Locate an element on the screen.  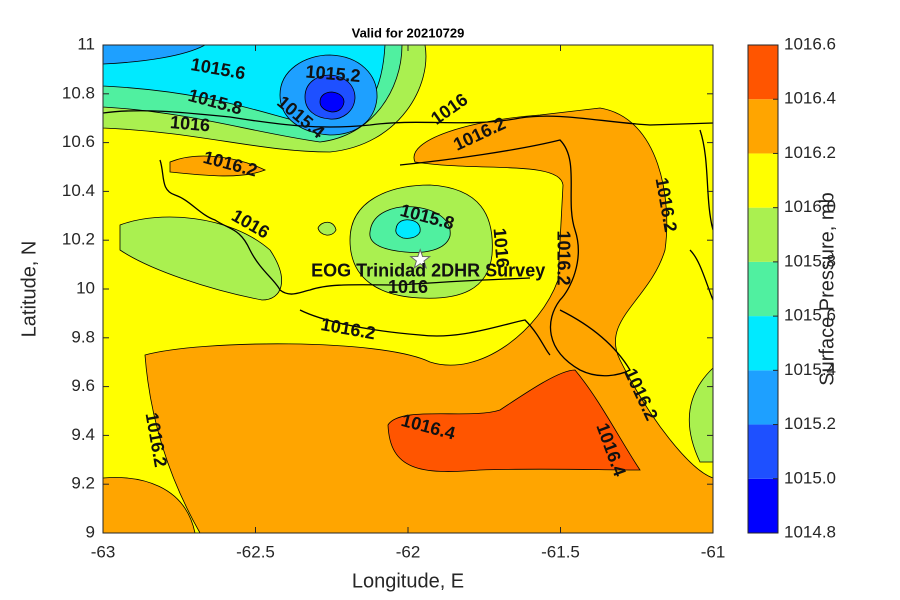
colorbar-tick-label: 1015.4 is located at coordinates (810, 369).